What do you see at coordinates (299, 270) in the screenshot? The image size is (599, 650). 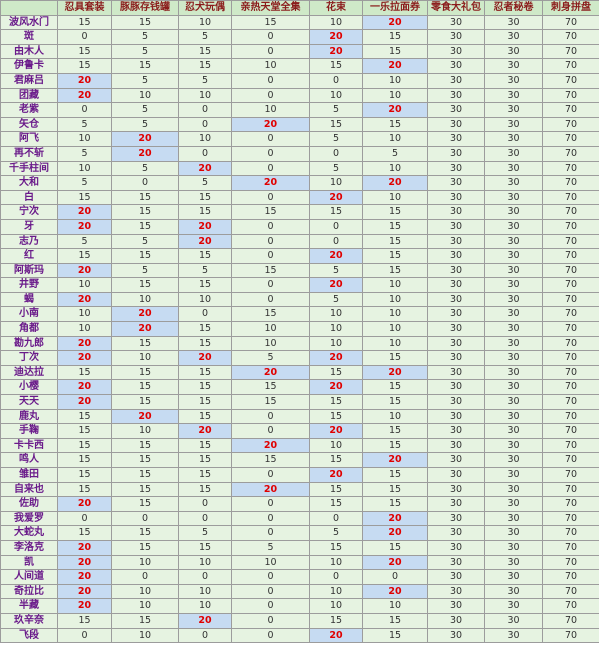 I see `table-row: 阿斯玛 20 5 5 15 5 15 30 30 70` at bounding box center [299, 270].